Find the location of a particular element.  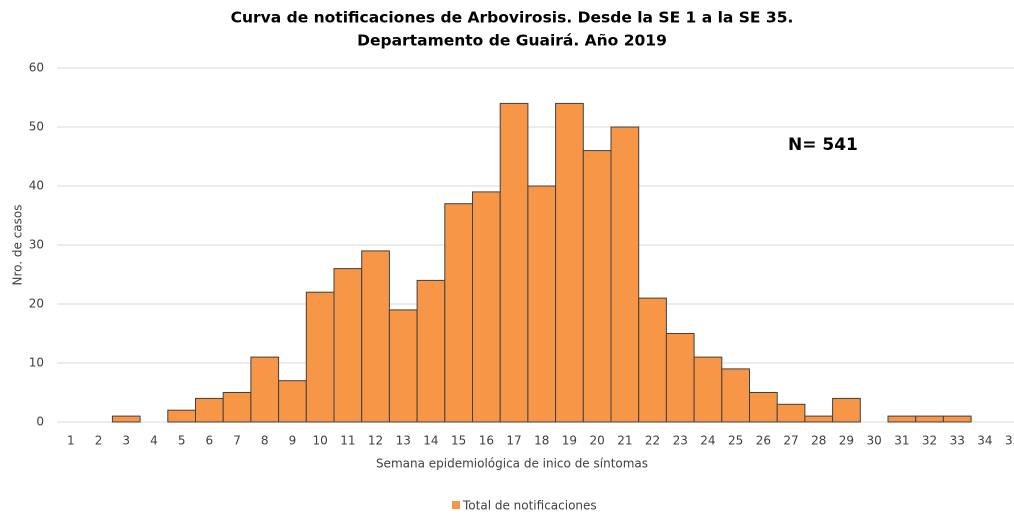

x-tick-label: 3 is located at coordinates (126, 441).